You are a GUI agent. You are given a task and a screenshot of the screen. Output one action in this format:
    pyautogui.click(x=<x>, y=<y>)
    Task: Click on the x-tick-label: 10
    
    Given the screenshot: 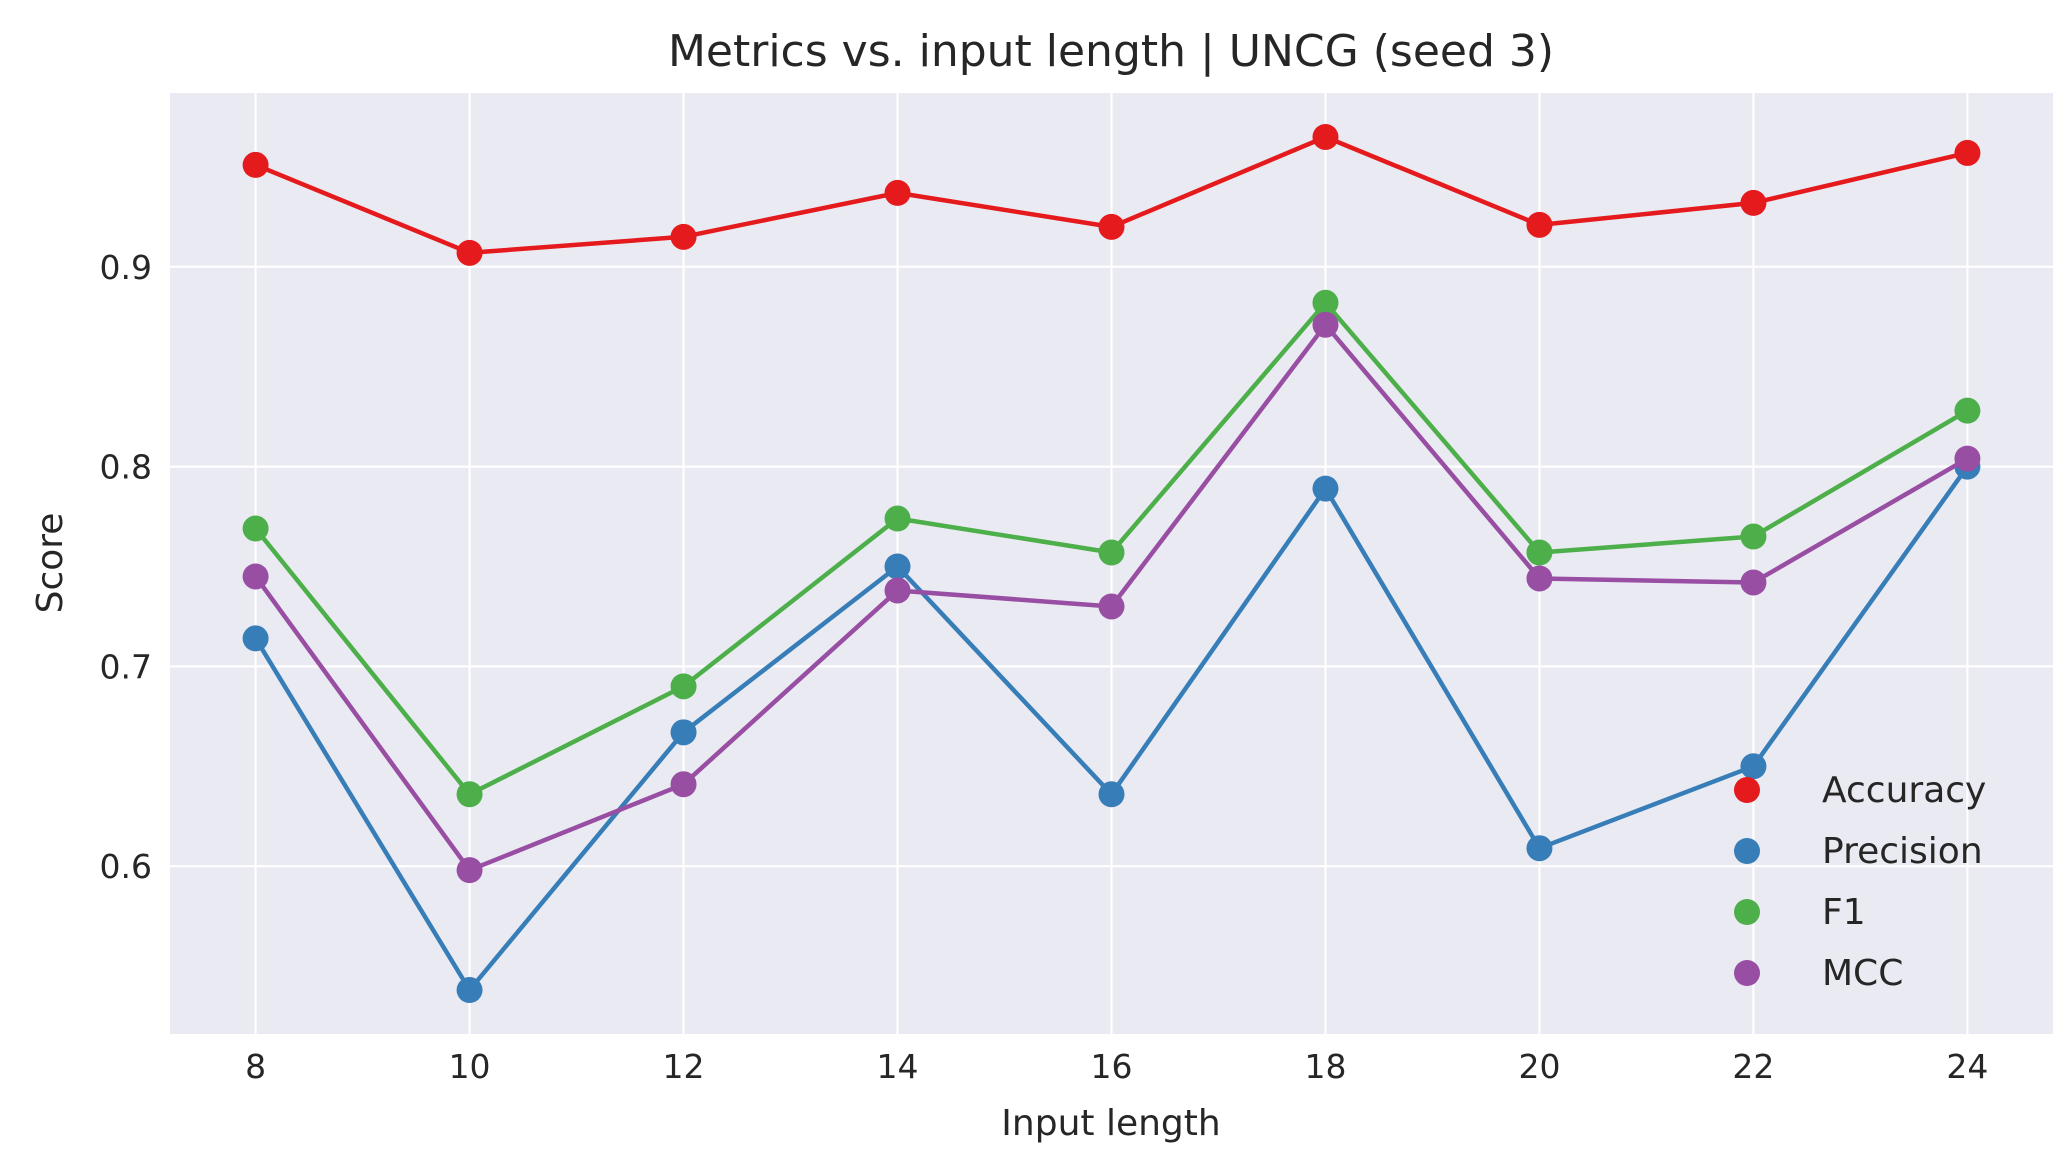 What is the action you would take?
    pyautogui.click(x=470, y=1066)
    